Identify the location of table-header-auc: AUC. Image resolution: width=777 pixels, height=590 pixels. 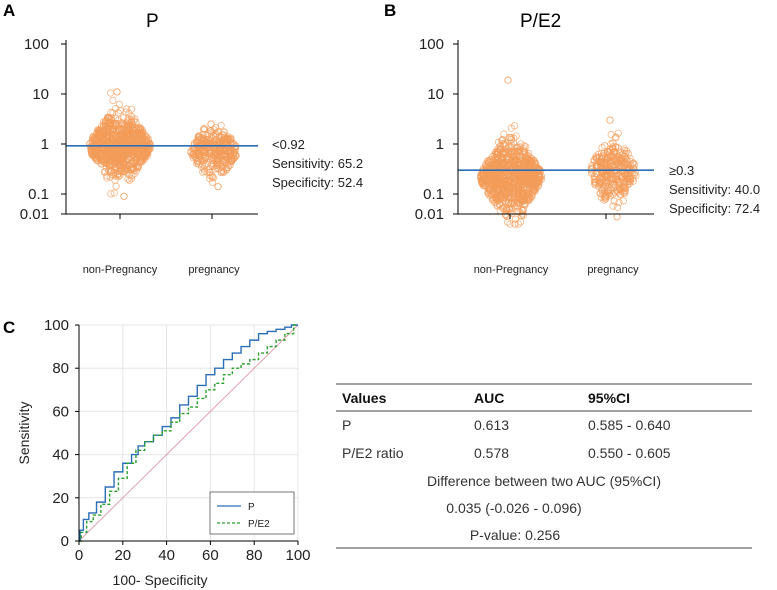
(489, 398).